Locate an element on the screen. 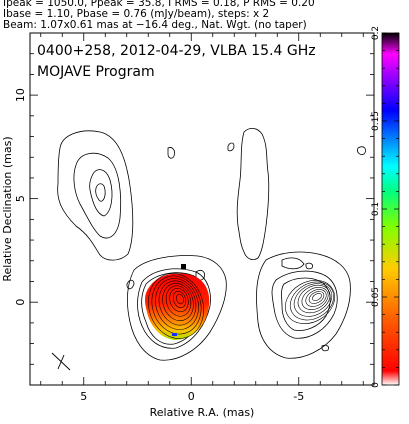 This screenshot has width=409, height=424. plot-subtitle: MOJAVE Program is located at coordinates (96, 72).